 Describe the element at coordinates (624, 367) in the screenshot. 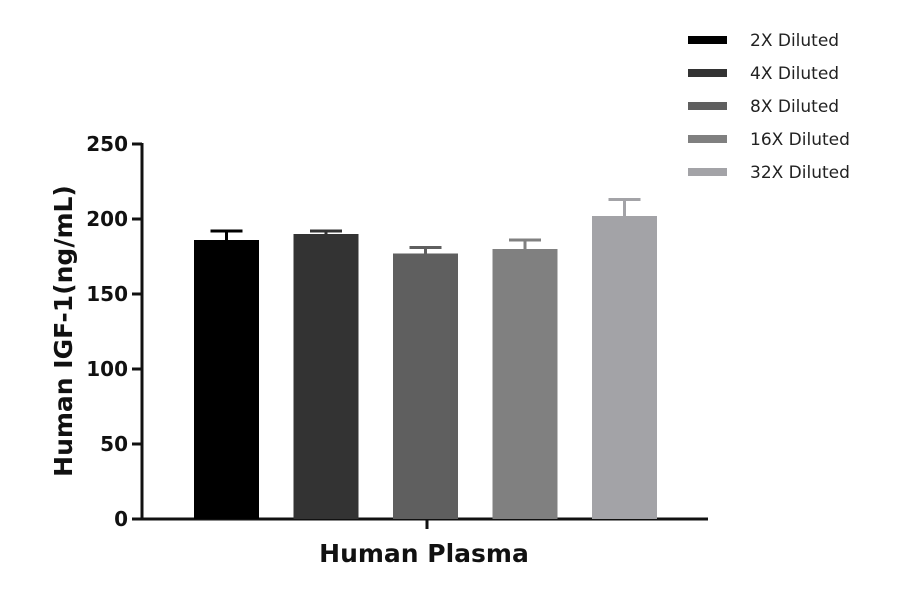

I see `bar-32x-diluted` at that location.